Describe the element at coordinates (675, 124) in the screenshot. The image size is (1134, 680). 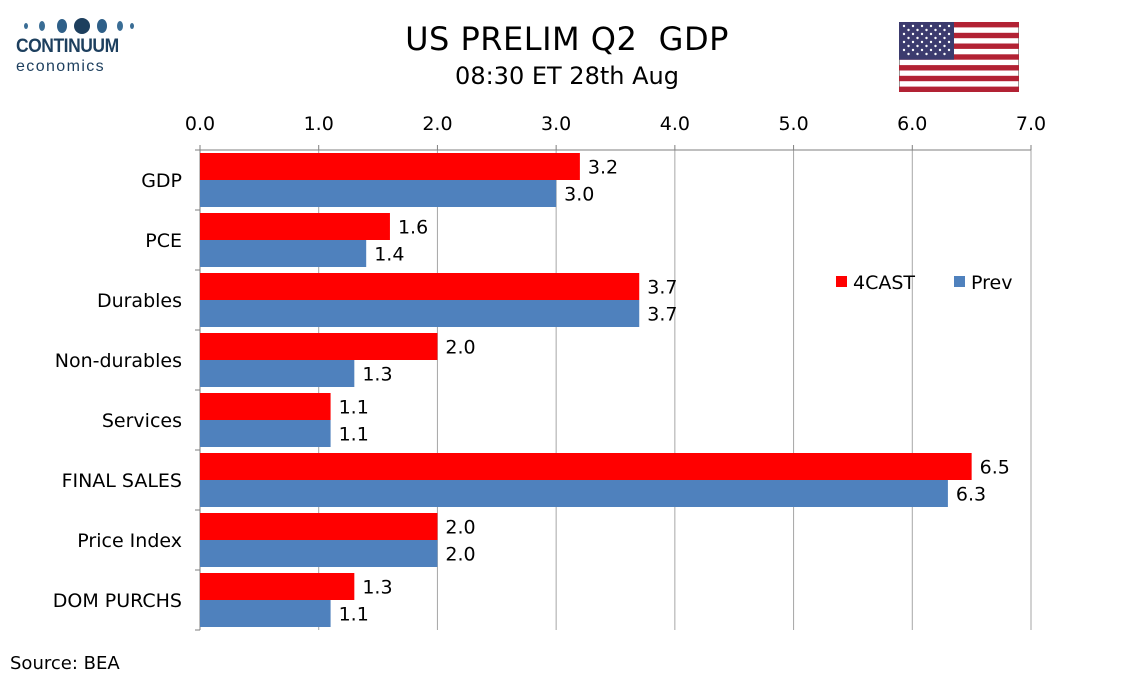
I see `x-tick-label: 4.0` at that location.